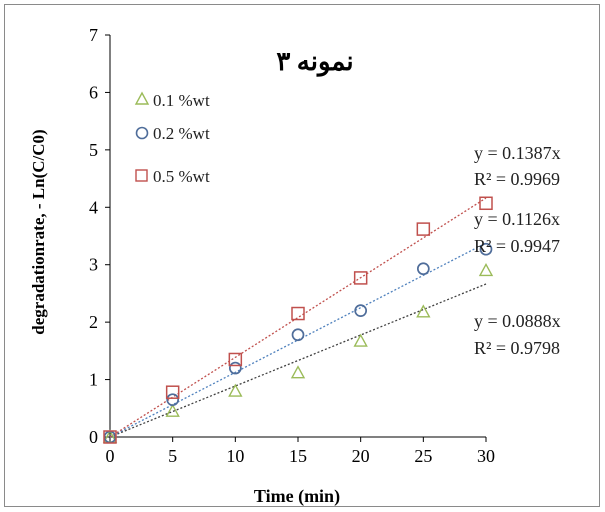  I want to click on r2-0.2wt: R² = 0.9947, so click(517, 246).